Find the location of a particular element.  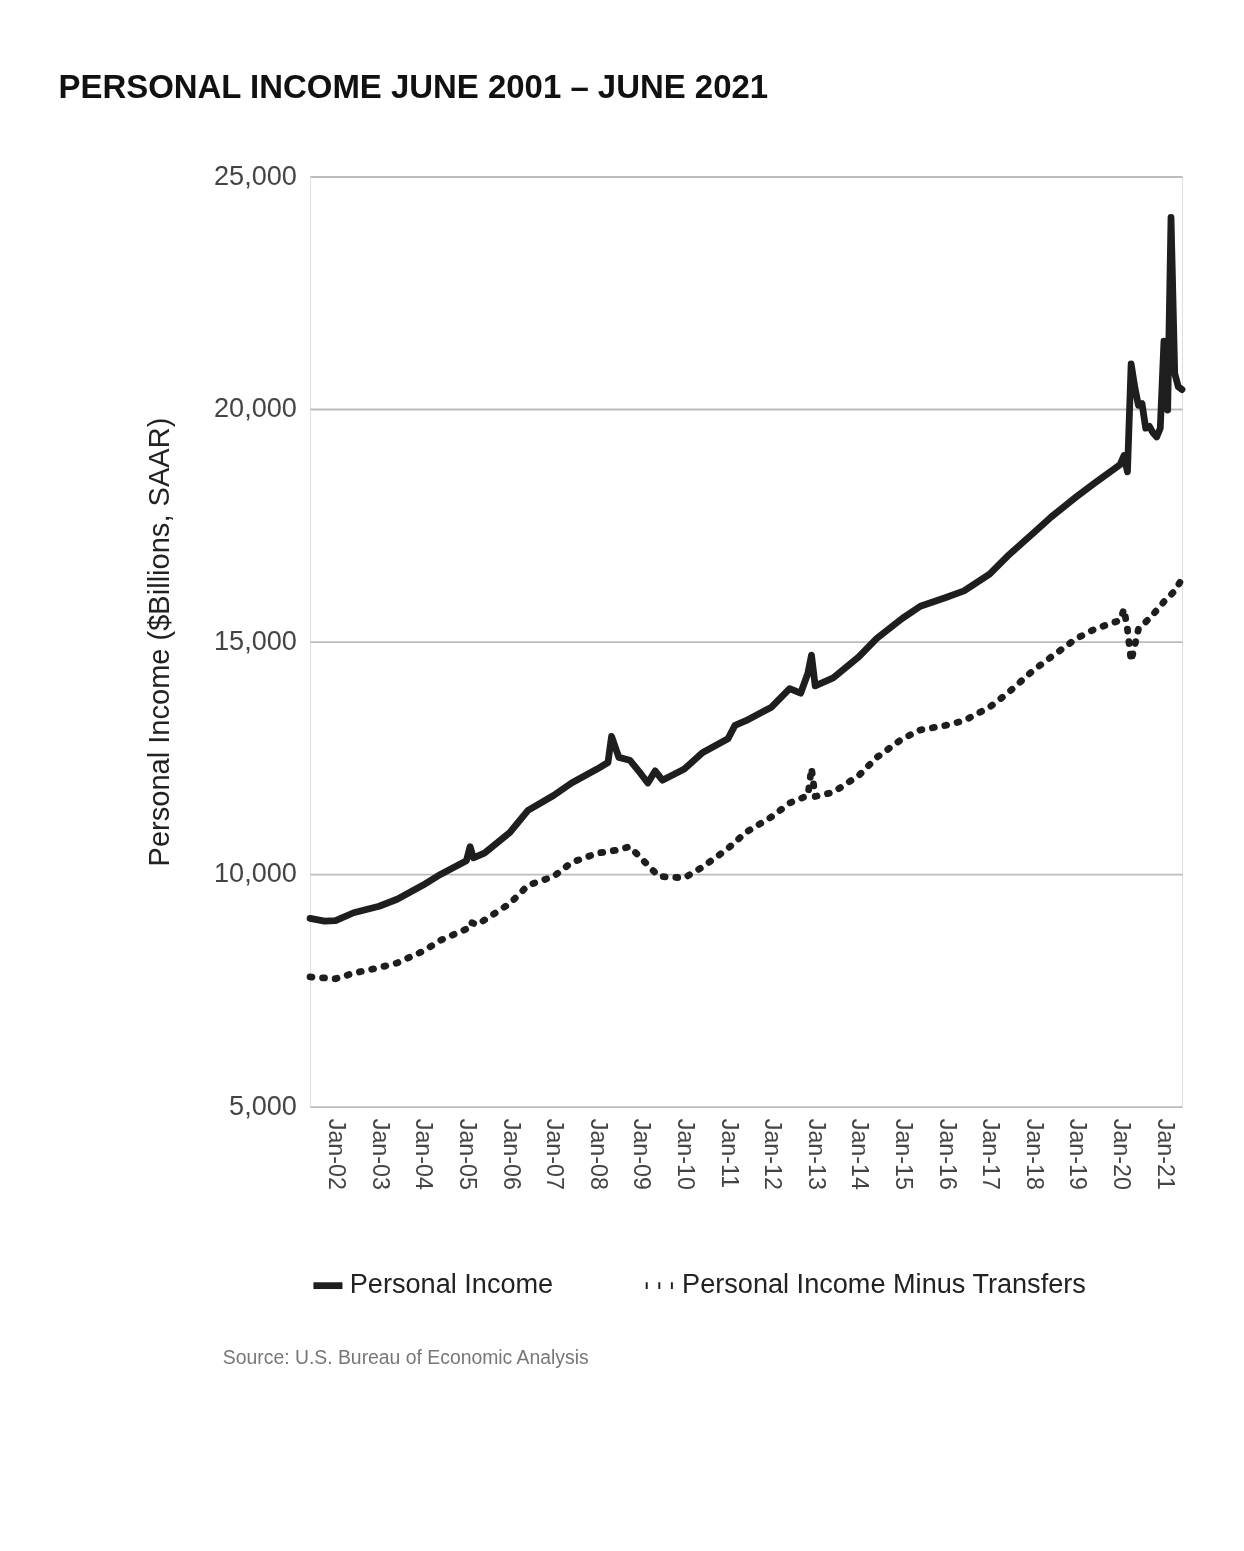

x-tick-label: Jan-07 is located at coordinates (555, 1154).